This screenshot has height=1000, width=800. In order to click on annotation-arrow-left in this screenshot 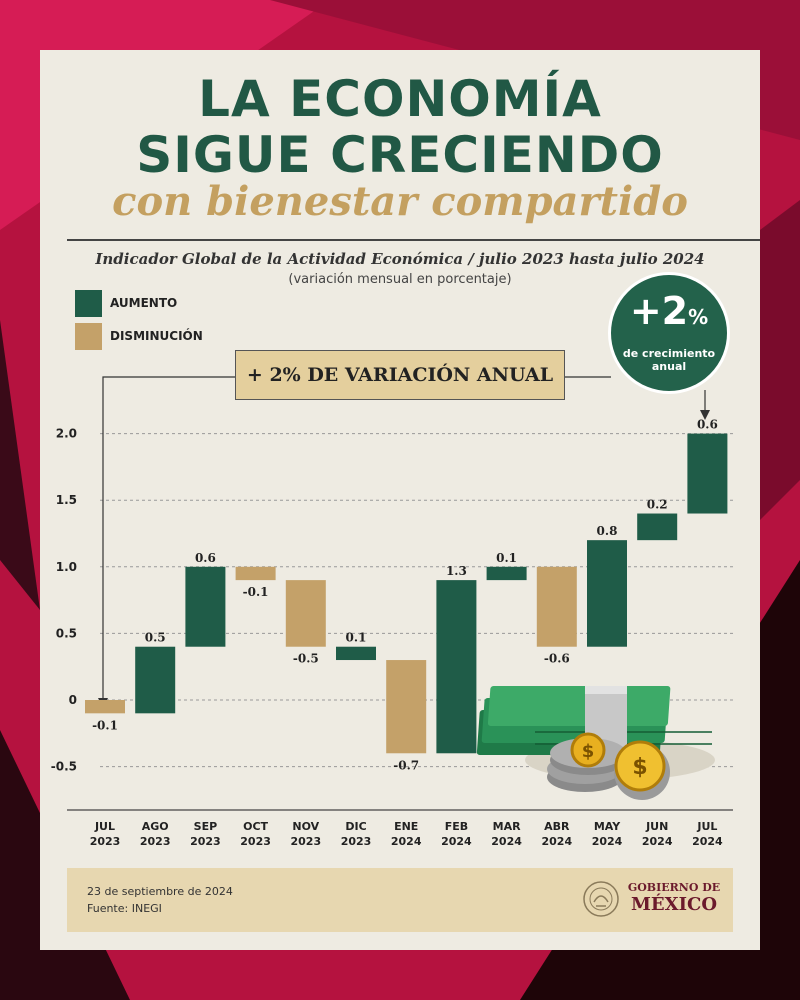, I will do `click(168, 539)`.